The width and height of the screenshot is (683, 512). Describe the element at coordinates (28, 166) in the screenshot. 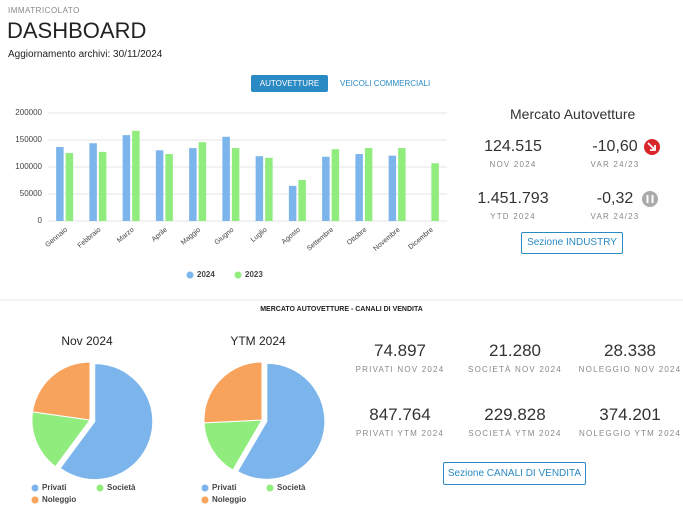

I see `y-tick-label: 100000` at that location.